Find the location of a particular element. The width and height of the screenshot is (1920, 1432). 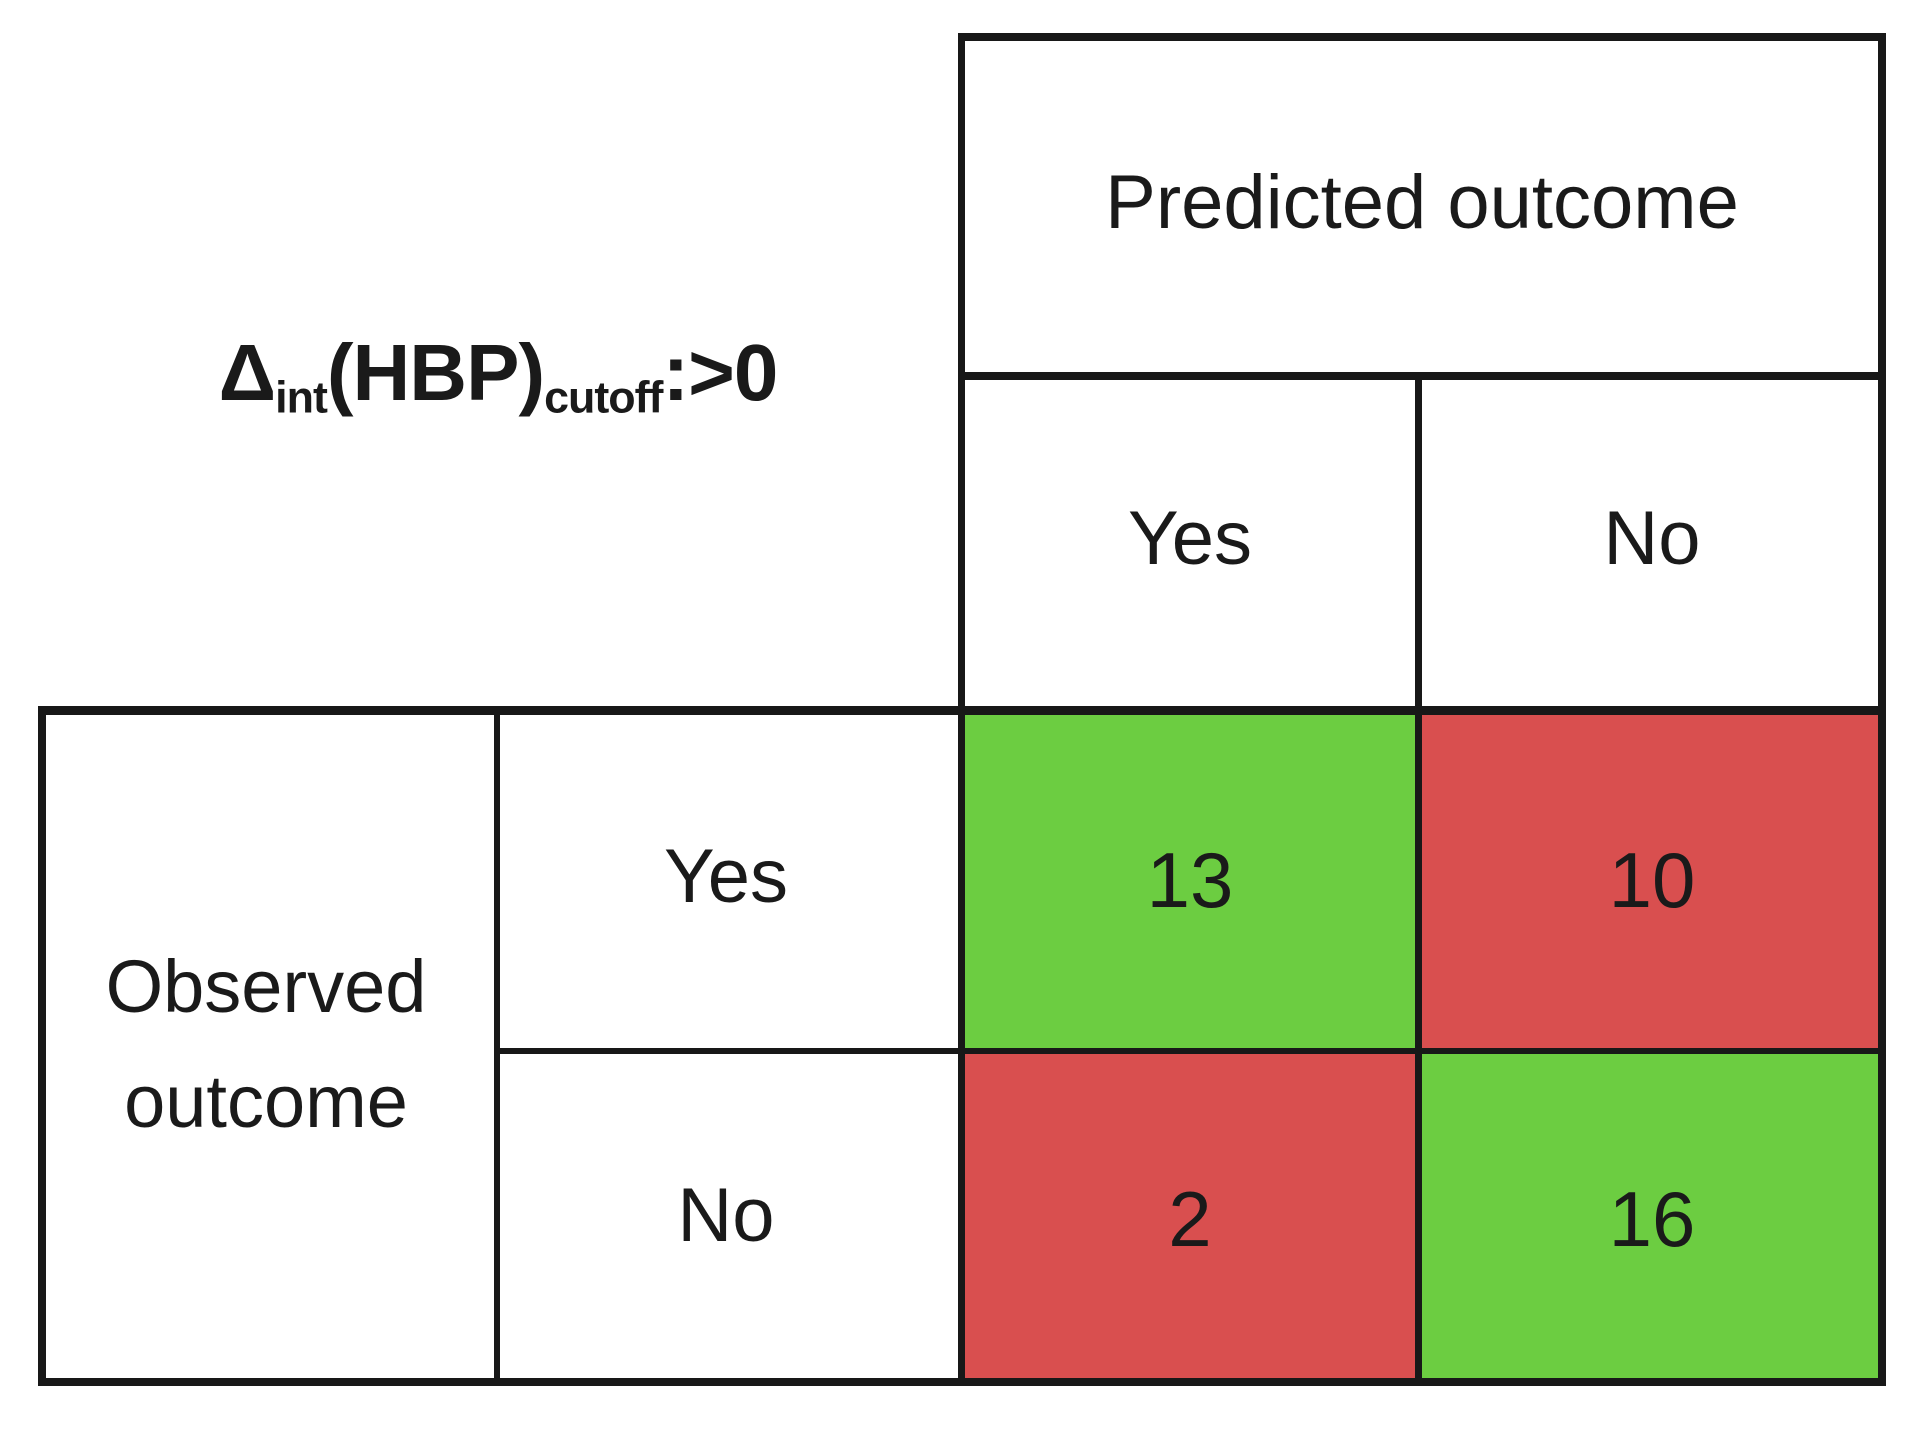

predicted-yes-label: Yes is located at coordinates (1190, 539).